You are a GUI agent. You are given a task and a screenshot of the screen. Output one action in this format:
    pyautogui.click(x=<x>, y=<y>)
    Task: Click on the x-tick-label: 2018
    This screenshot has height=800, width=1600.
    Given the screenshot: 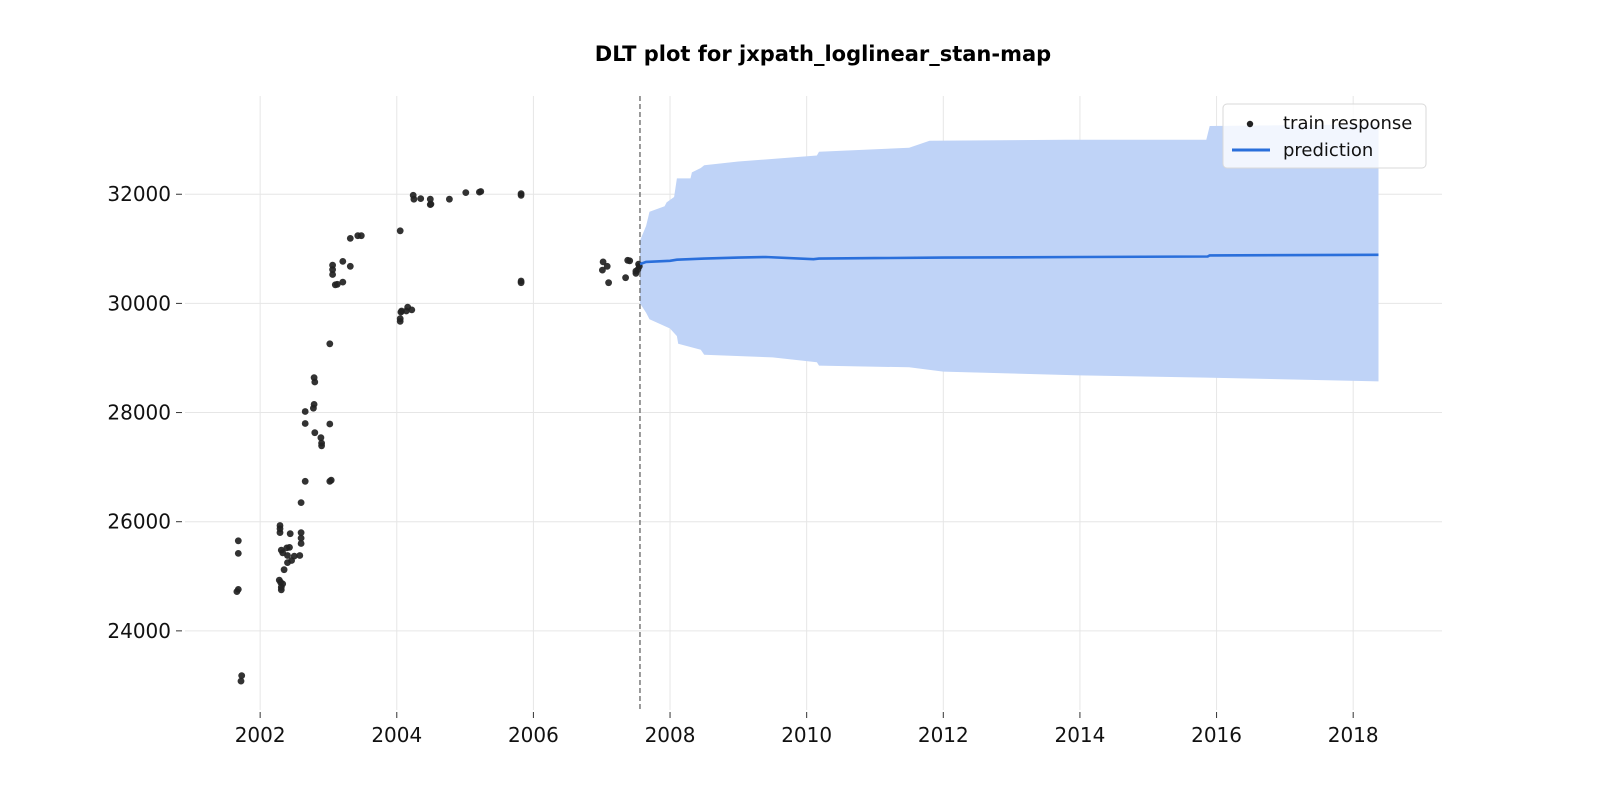 What is the action you would take?
    pyautogui.click(x=1353, y=735)
    